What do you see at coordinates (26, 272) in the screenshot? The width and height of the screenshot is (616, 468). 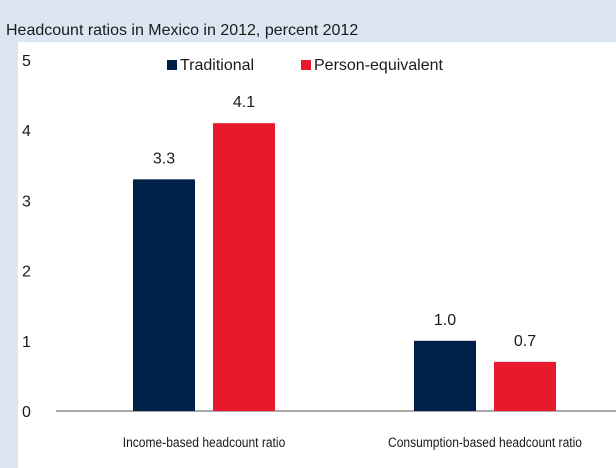 I see `y-tick-label: 2` at bounding box center [26, 272].